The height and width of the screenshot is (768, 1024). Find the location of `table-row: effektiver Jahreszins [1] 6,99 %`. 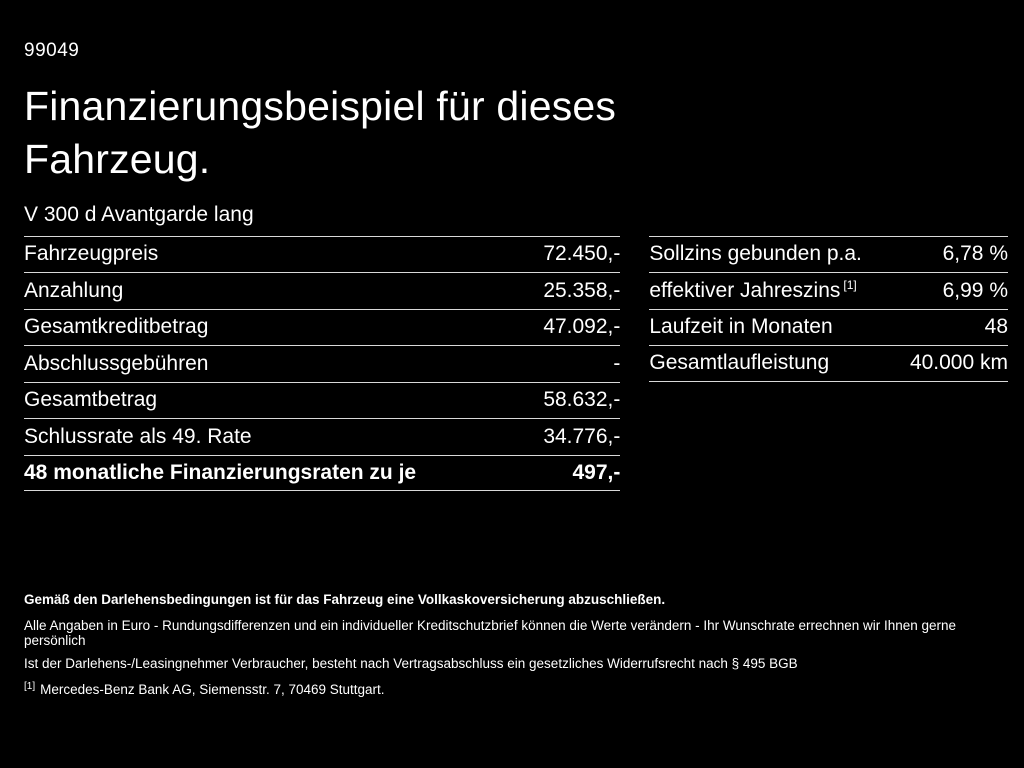

table-row: effektiver Jahreszins [1] 6,99 % is located at coordinates (828, 290).